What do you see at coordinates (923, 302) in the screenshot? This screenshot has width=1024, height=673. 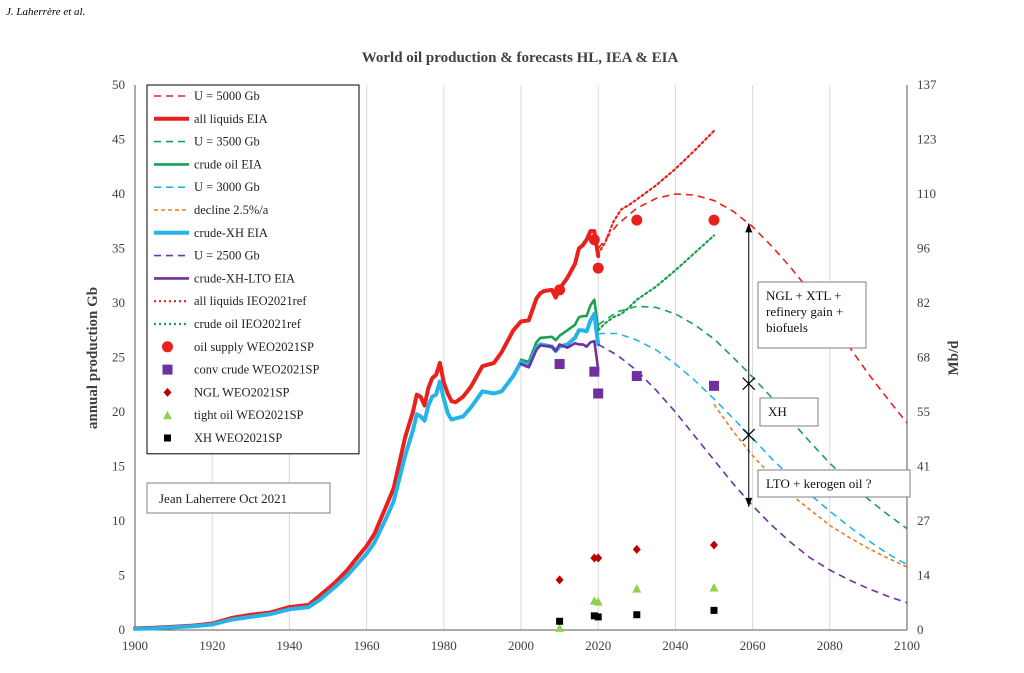 I see `y2-tick-label: 82` at bounding box center [923, 302].